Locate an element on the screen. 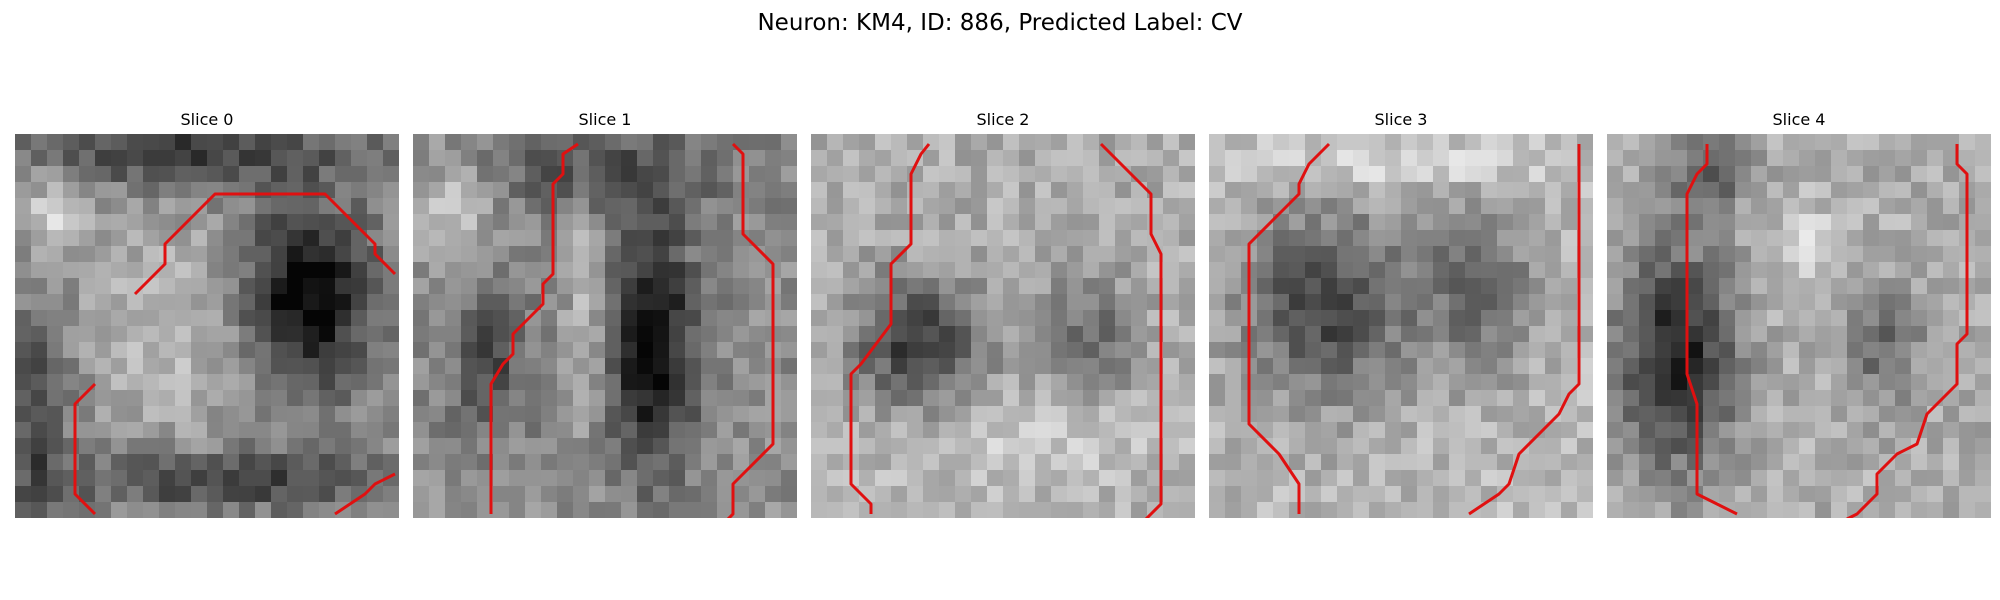  slice-2-image is located at coordinates (1003, 326).